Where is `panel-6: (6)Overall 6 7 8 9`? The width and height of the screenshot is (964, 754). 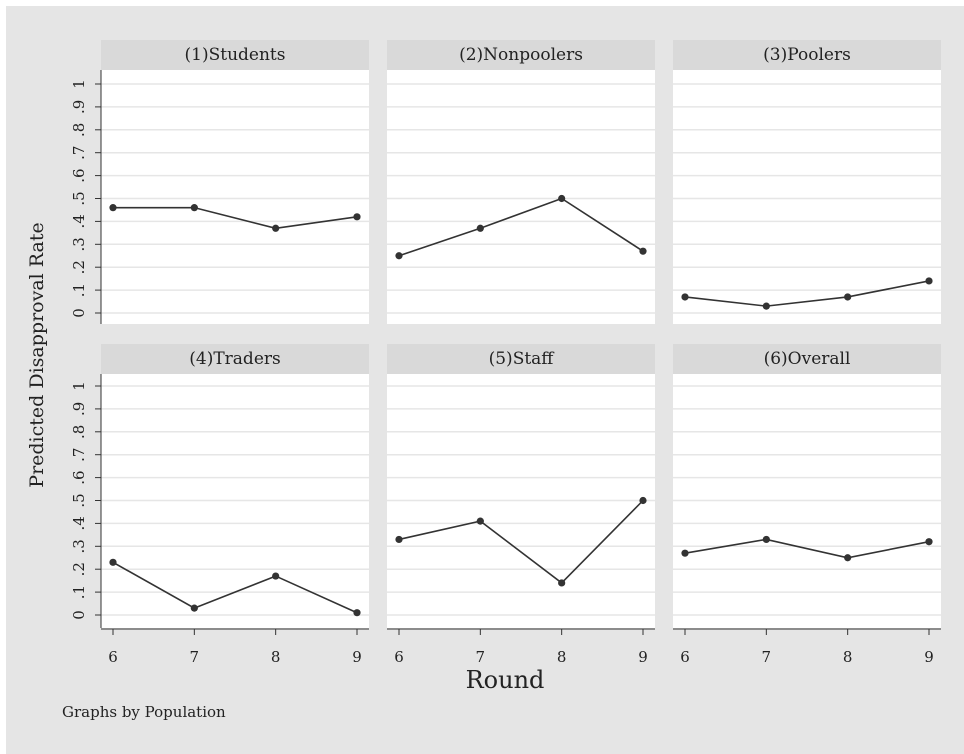 panel-6: (6)Overall 6 7 8 9 is located at coordinates (807, 505).